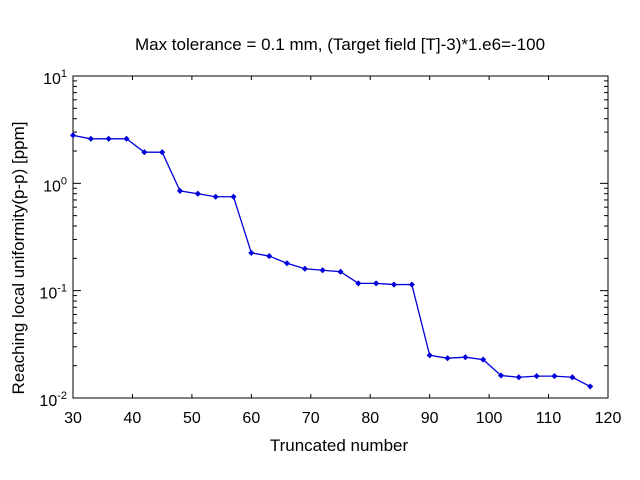 Image resolution: width=640 pixels, height=480 pixels. Describe the element at coordinates (73, 418) in the screenshot. I see `x-tick-label: 30` at that location.